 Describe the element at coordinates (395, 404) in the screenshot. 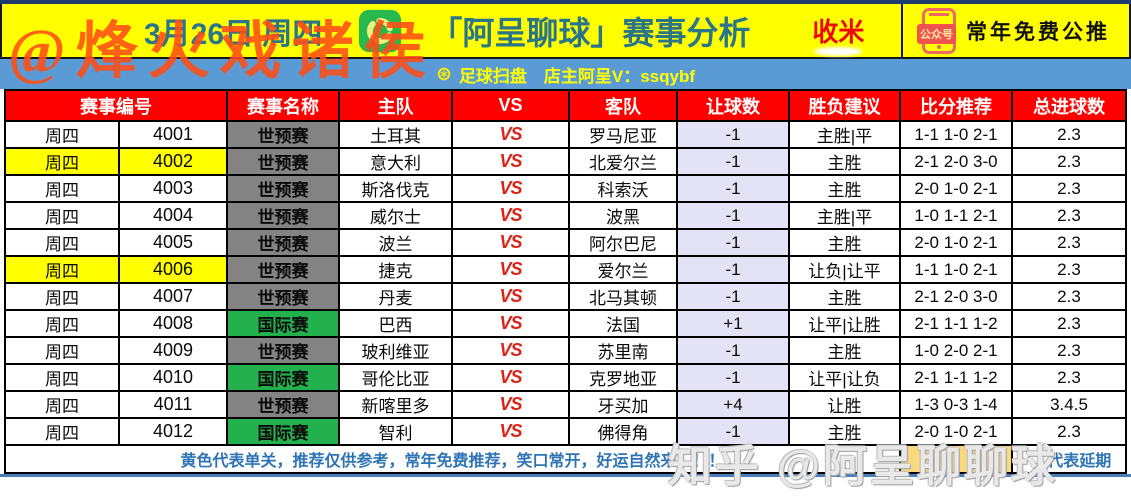

I see `home-team-cell: 新喀里多` at that location.